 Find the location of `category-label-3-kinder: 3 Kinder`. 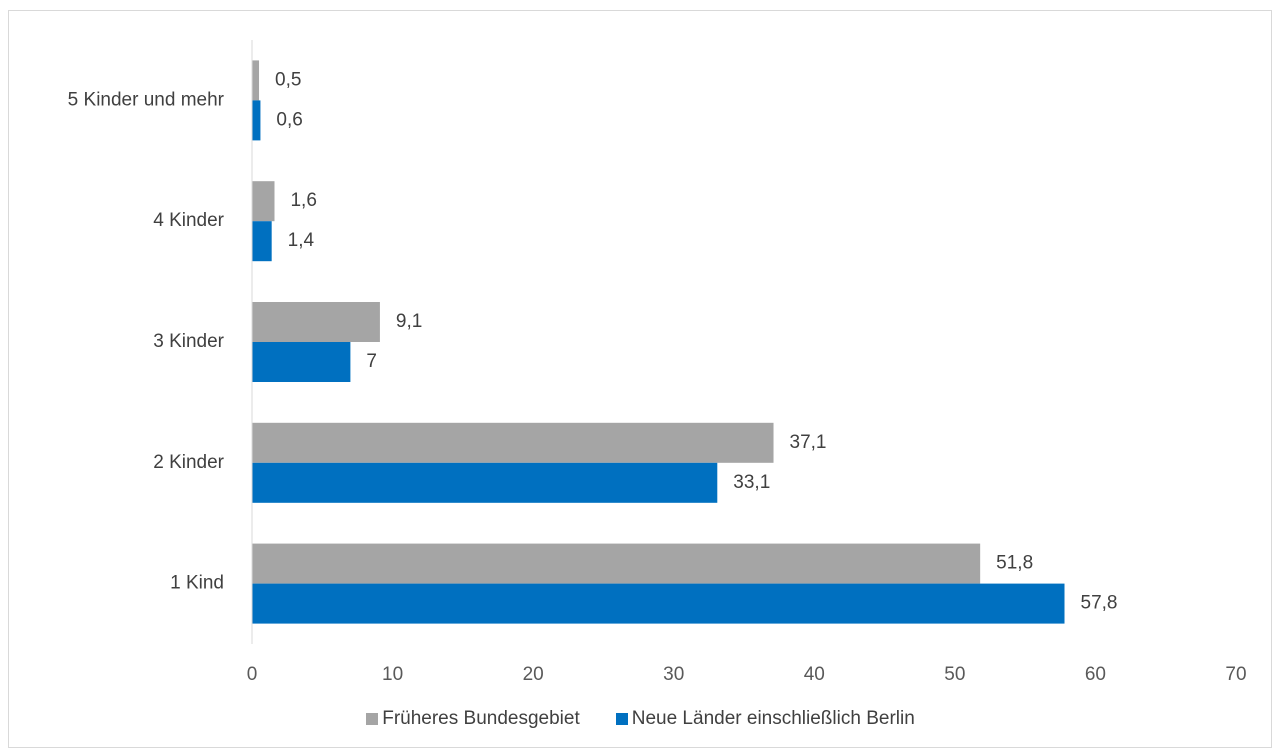

category-label-3-kinder: 3 Kinder is located at coordinates (188, 341).